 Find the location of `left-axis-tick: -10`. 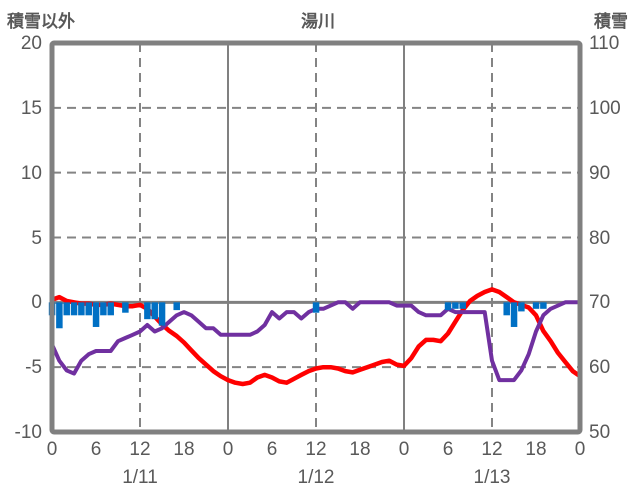

left-axis-tick: -10 is located at coordinates (28, 432).